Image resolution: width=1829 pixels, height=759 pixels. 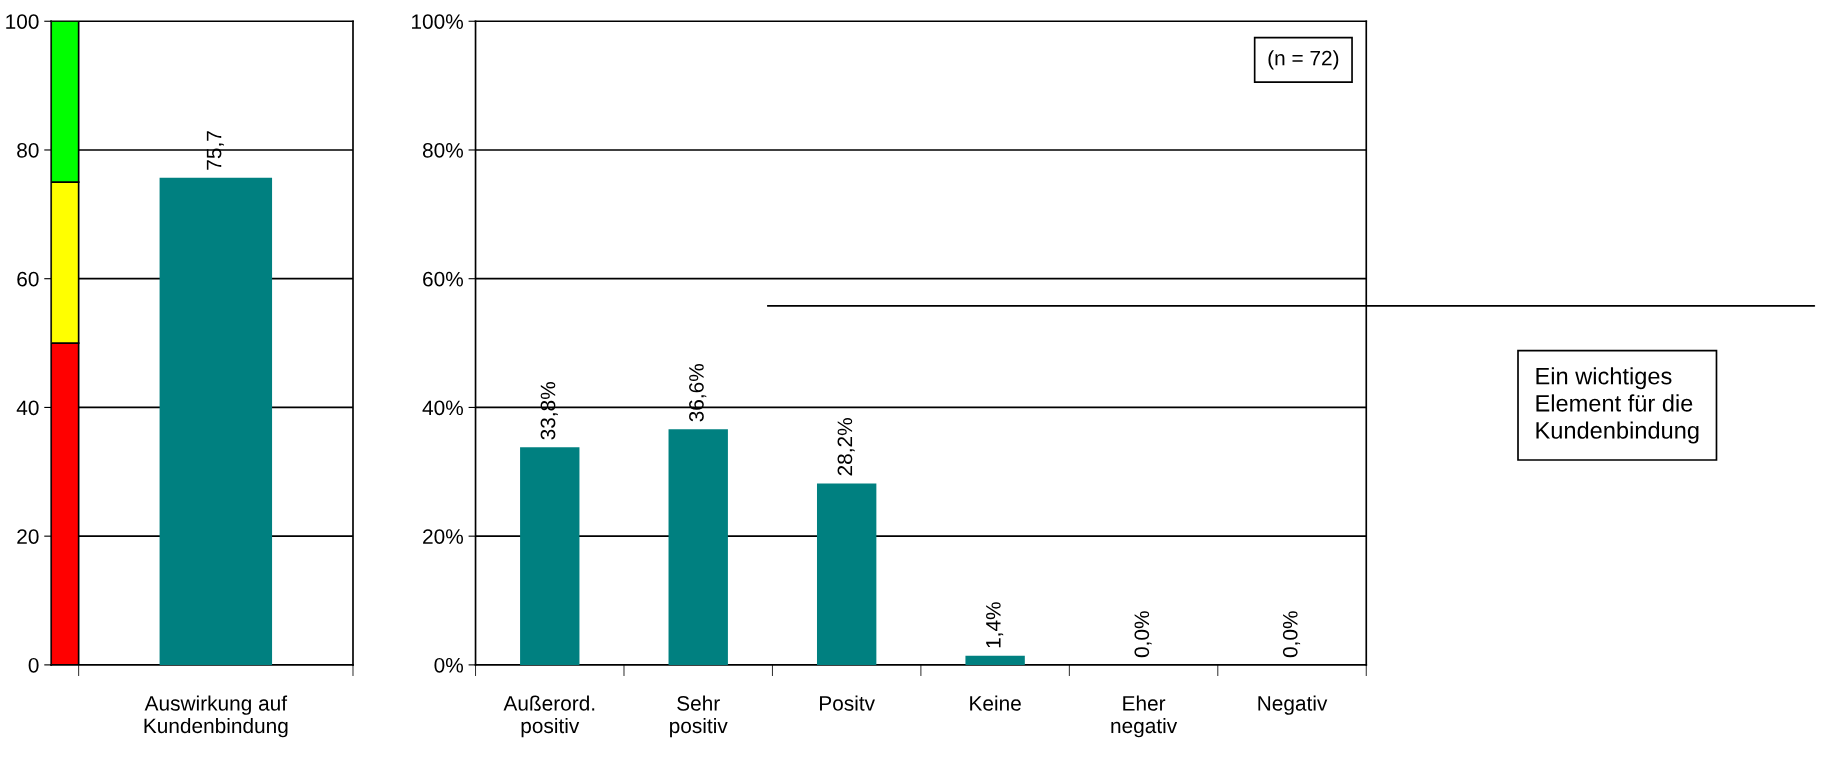 I want to click on y-tick-label: 0, so click(x=33, y=665).